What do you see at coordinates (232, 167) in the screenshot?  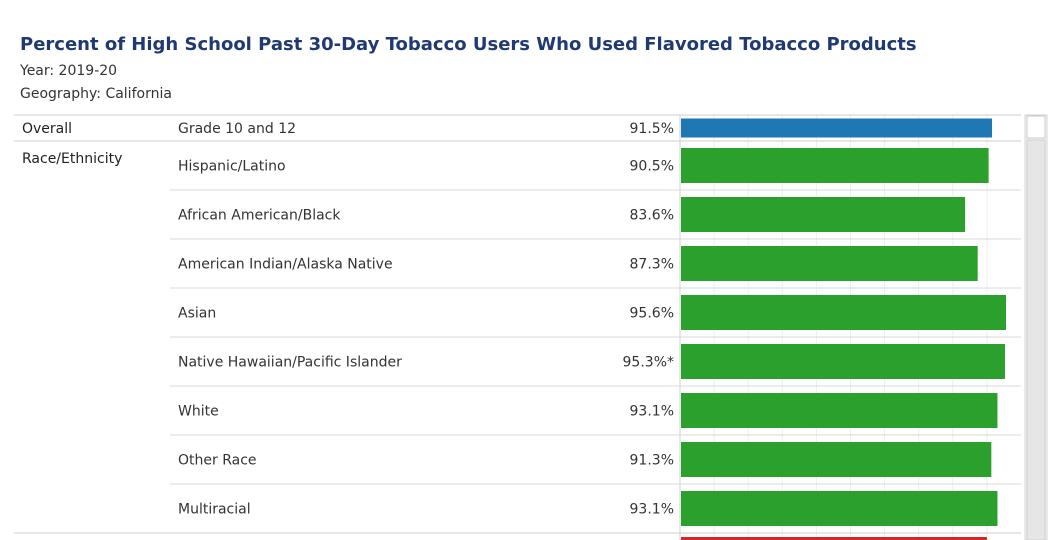 I see `category-label: Hispanic/Latino` at bounding box center [232, 167].